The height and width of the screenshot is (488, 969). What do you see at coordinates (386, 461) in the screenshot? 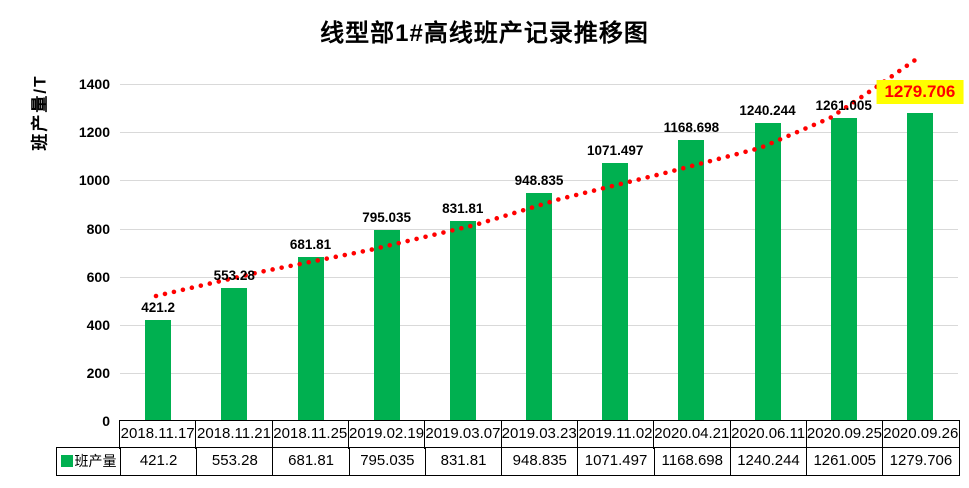
I see `table-value-cell: 795.035` at bounding box center [386, 461].